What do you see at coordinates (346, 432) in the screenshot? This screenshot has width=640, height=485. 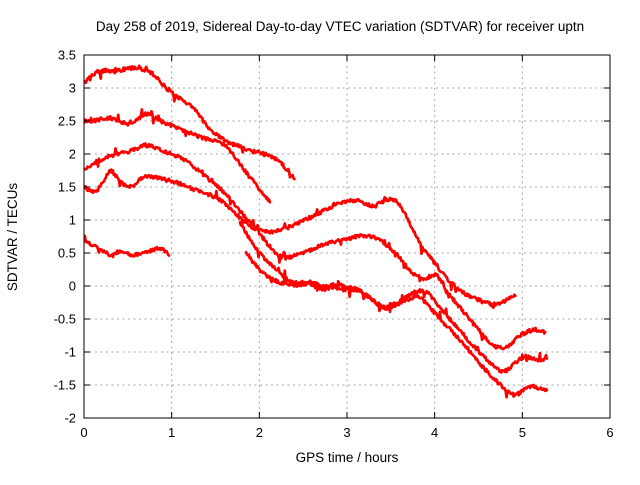 I see `x-tick-label: 3` at bounding box center [346, 432].